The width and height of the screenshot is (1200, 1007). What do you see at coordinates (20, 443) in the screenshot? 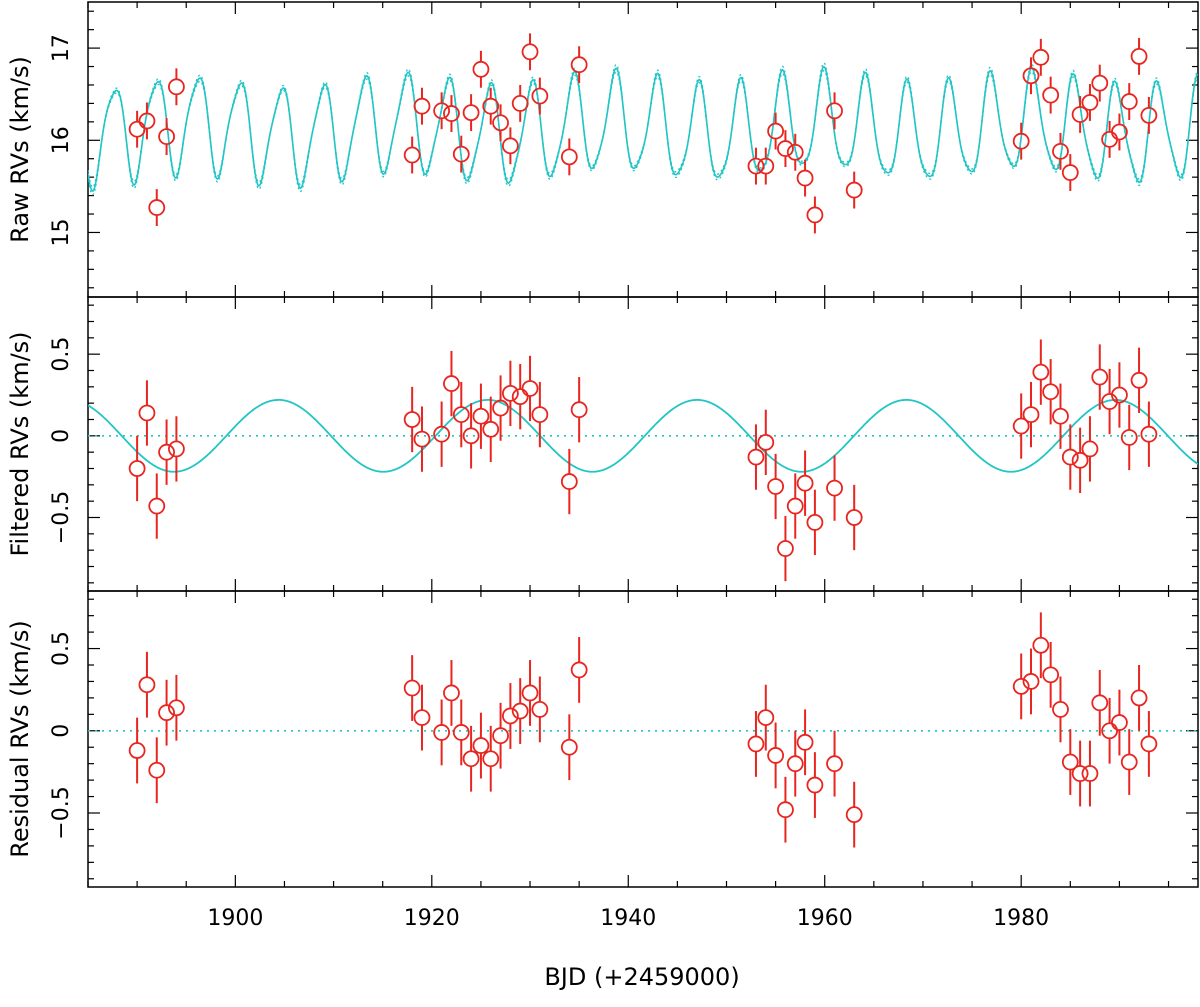
I see `filtered-y-axis-title: Filtered RVs (km/s)` at bounding box center [20, 443].